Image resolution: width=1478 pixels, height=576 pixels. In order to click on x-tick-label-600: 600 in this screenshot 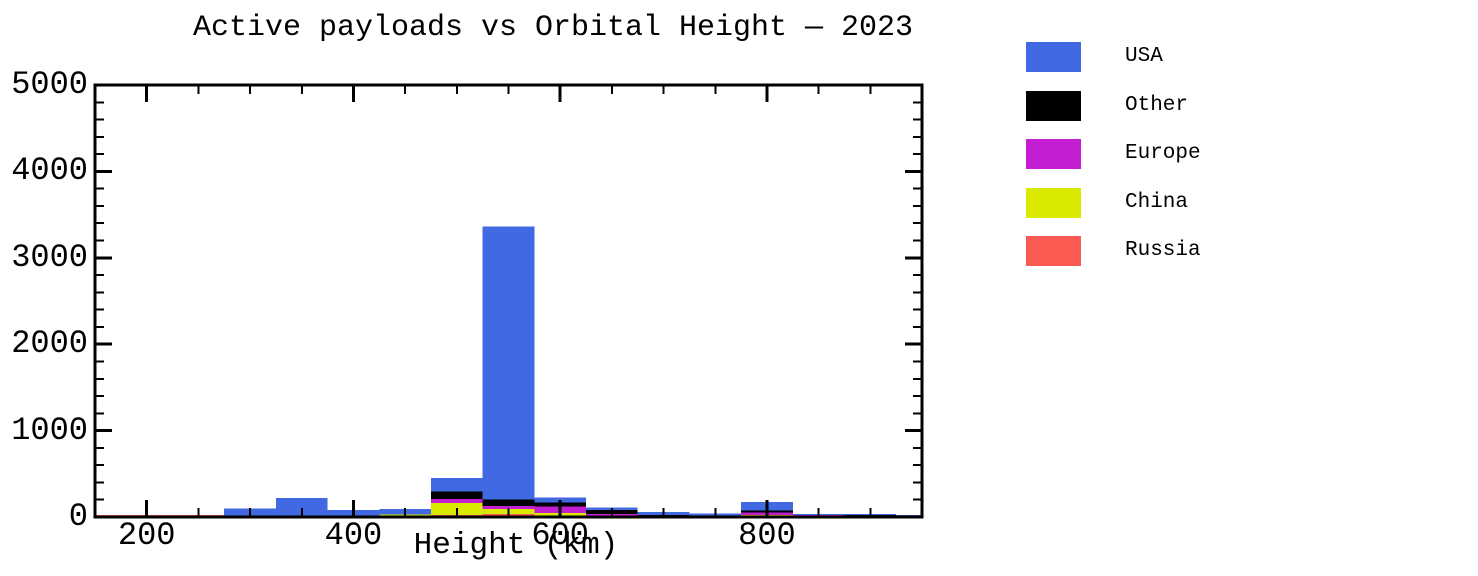, I will do `click(560, 535)`.